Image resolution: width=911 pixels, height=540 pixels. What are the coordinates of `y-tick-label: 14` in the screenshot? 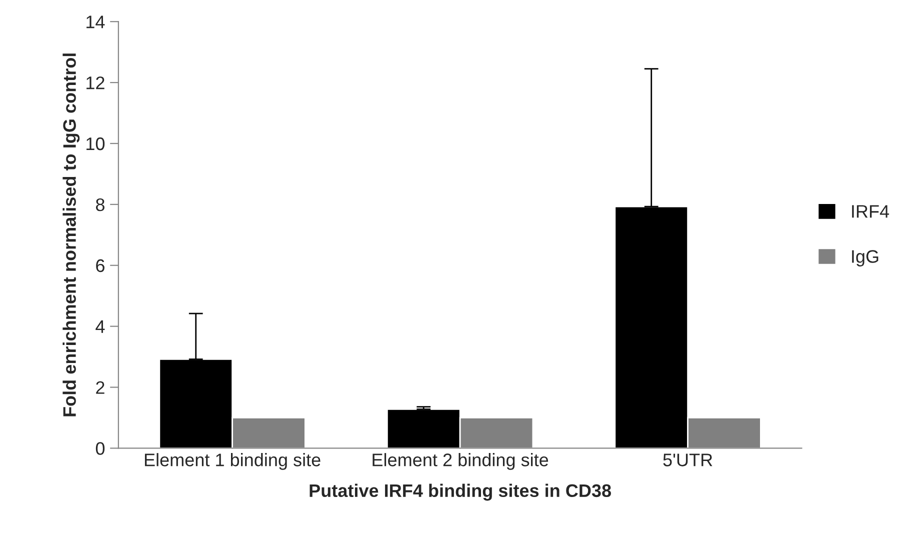 It's located at (95, 22).